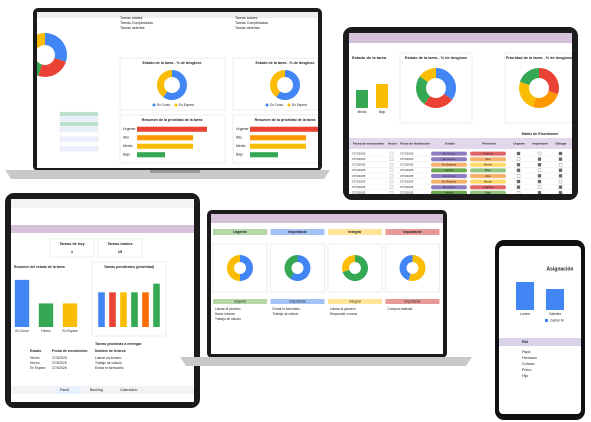 The image size is (591, 422). I want to click on list-title: Importante, so click(297, 301).